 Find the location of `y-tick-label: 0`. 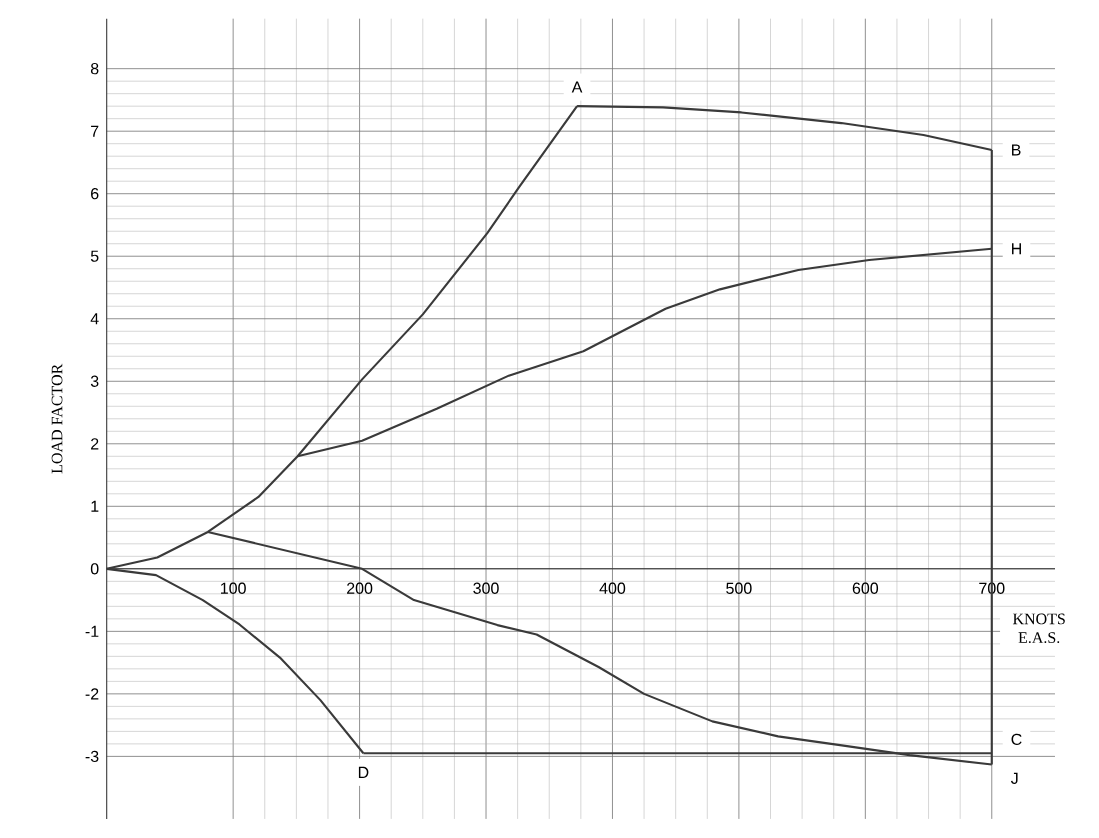

y-tick-label: 0 is located at coordinates (94, 569).